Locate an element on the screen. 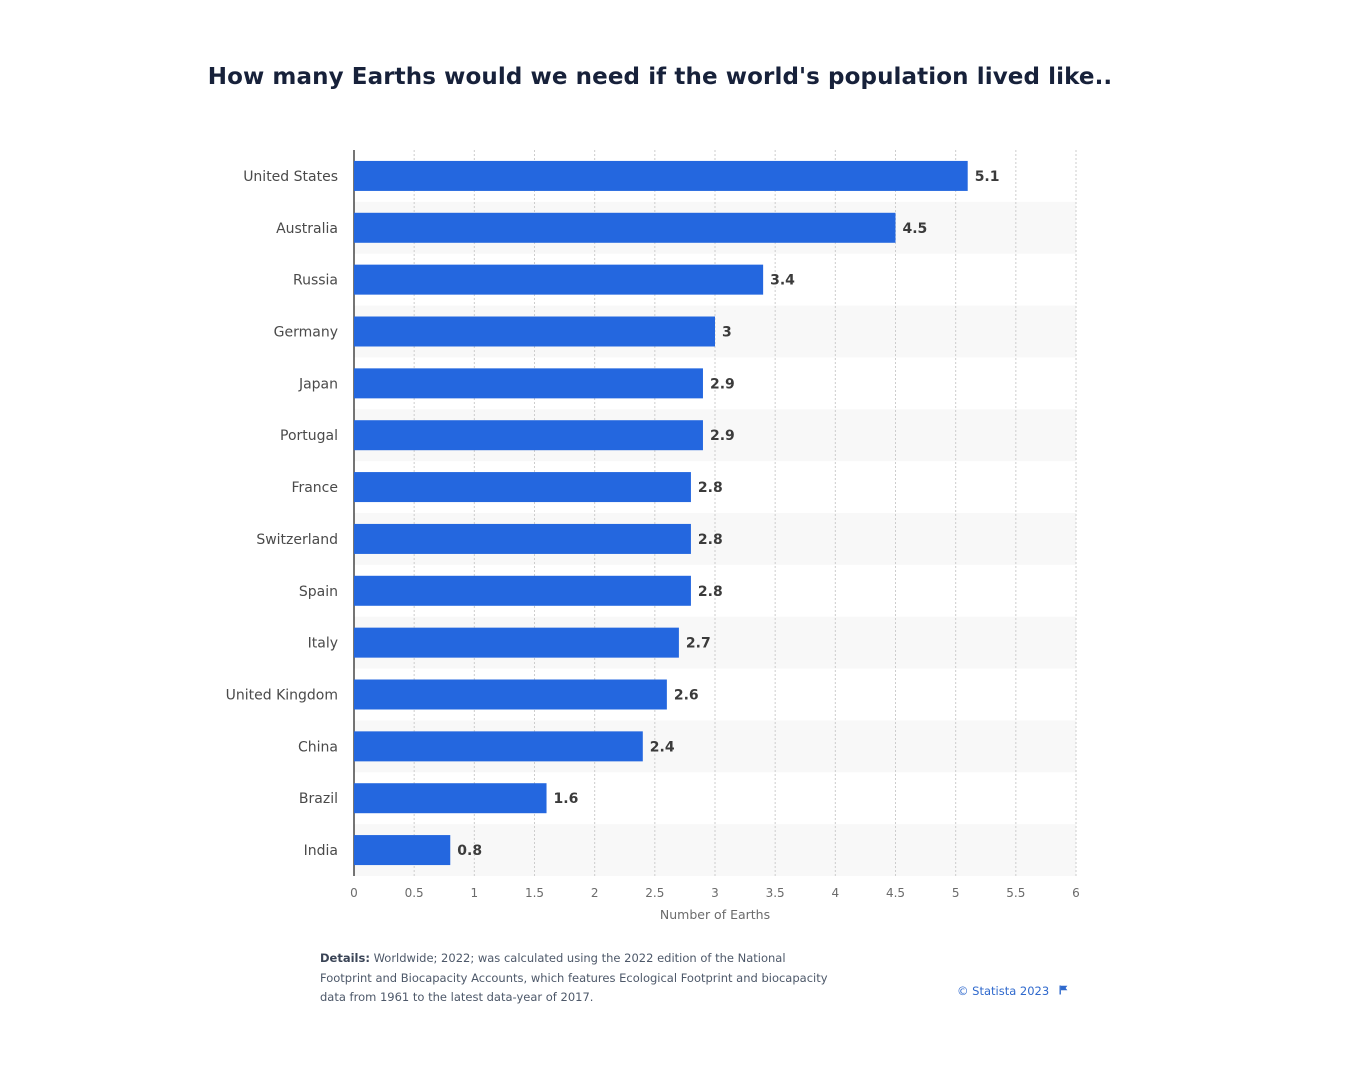  category-label: Australia is located at coordinates (307, 229).